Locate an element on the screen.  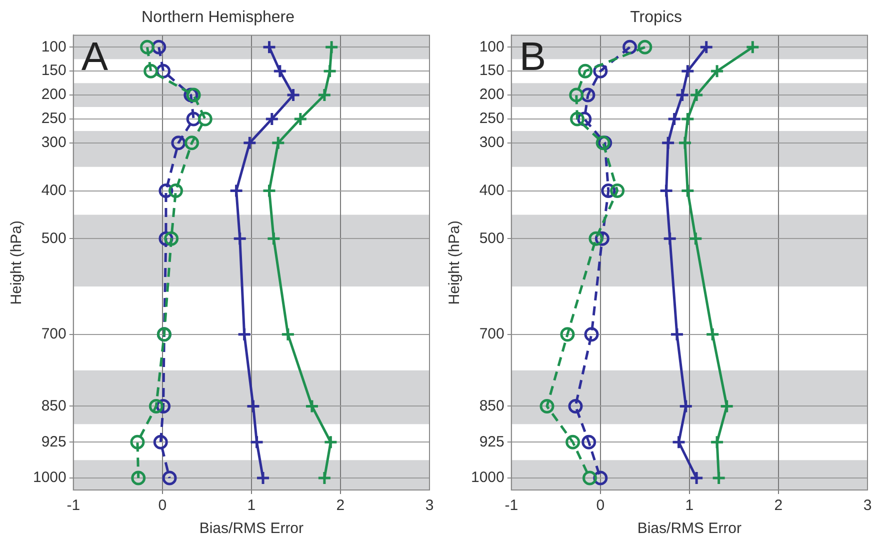
chart-title: Tropics is located at coordinates (656, 17).